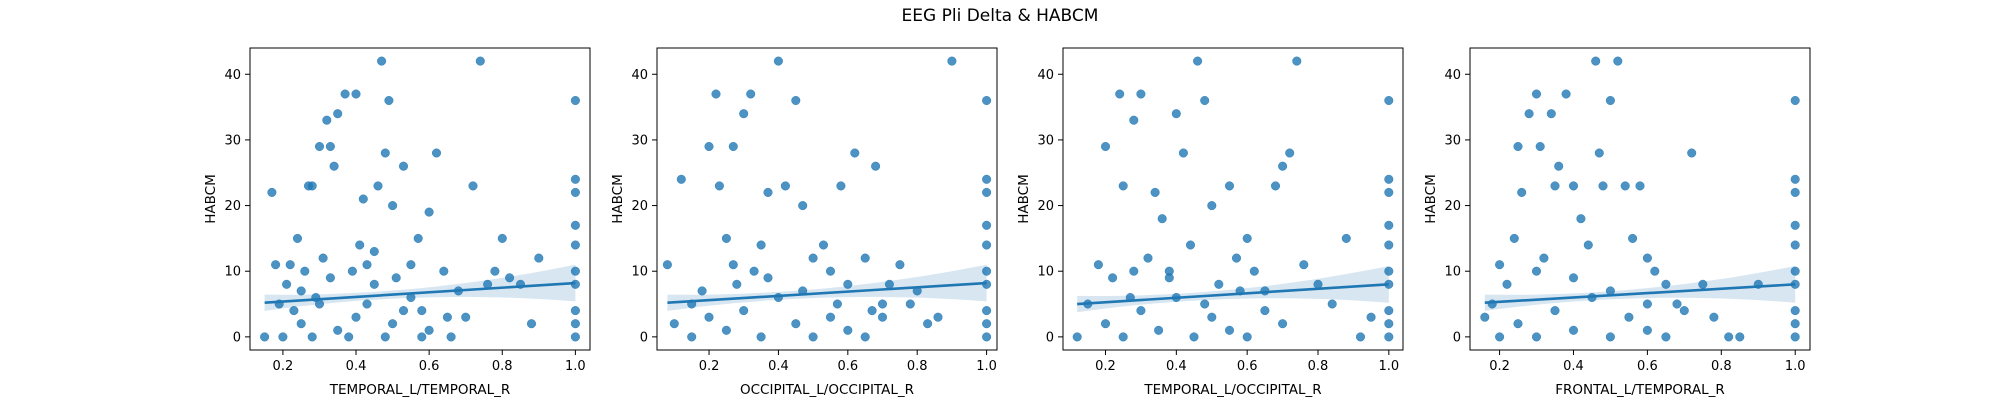  What do you see at coordinates (429, 366) in the screenshot?
I see `x-tick-label: 0.6` at bounding box center [429, 366].